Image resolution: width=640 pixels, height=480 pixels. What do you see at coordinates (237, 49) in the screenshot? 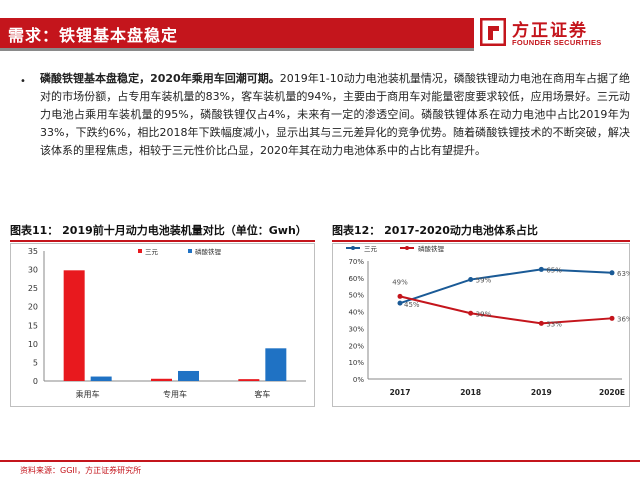
I see `title-divider` at bounding box center [237, 49].